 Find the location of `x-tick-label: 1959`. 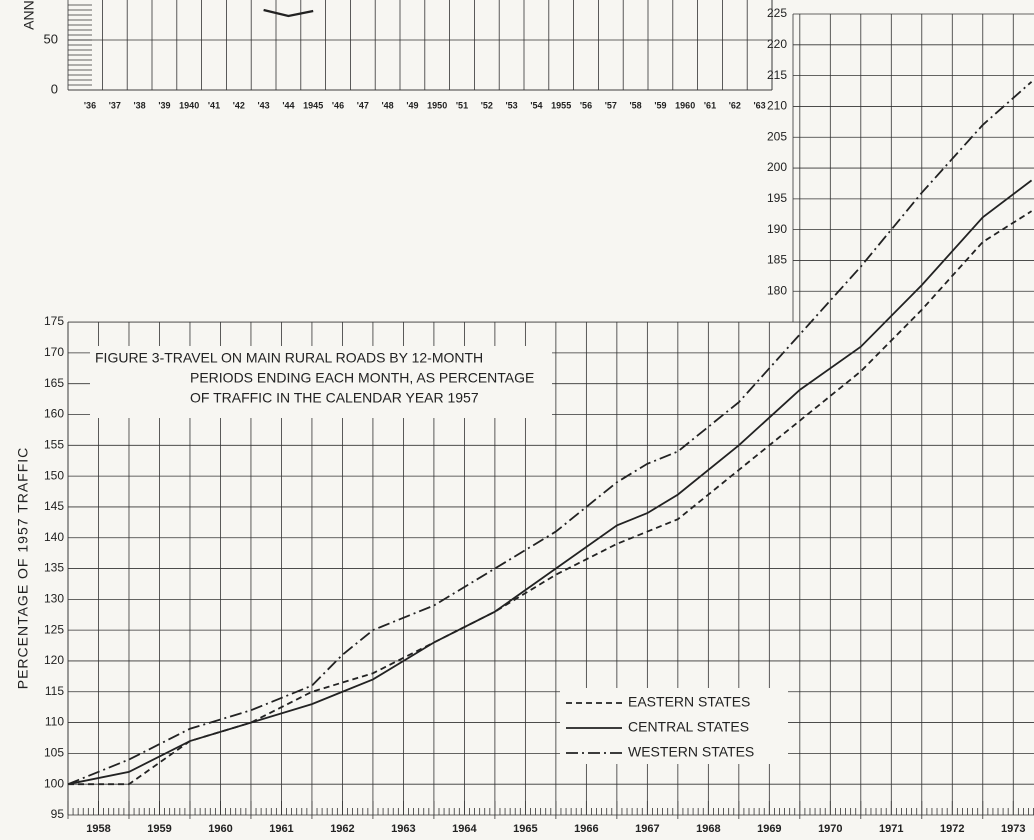

x-tick-label: 1959 is located at coordinates (159, 829).